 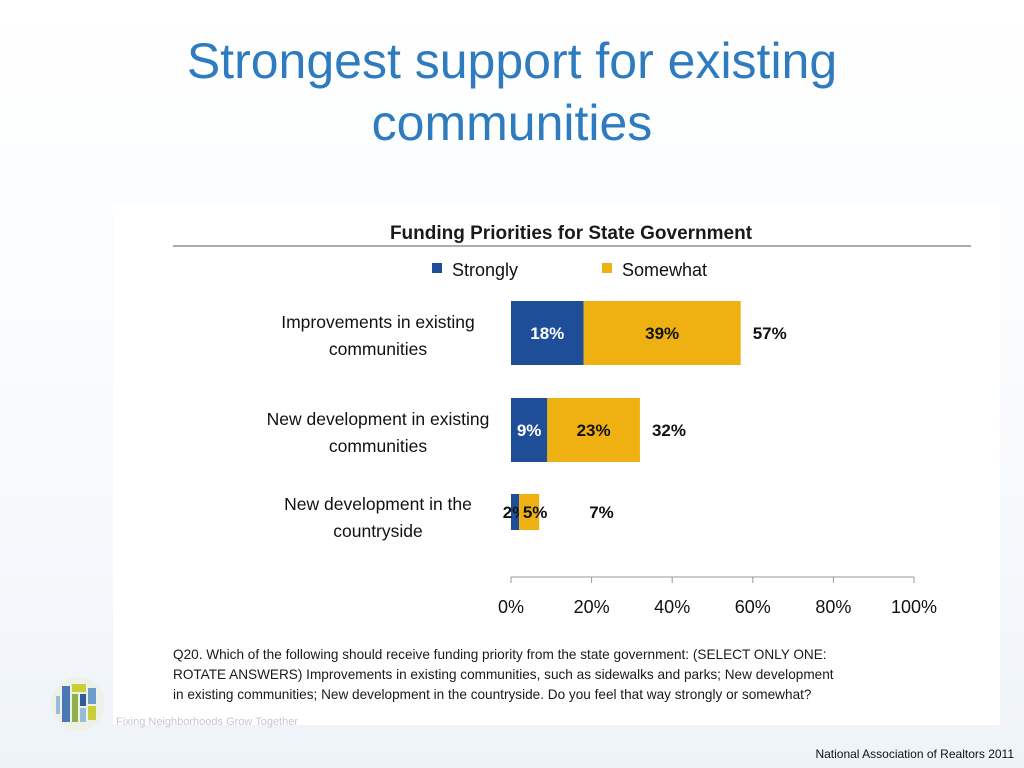 I want to click on organization-logo-icon, so click(x=78, y=704).